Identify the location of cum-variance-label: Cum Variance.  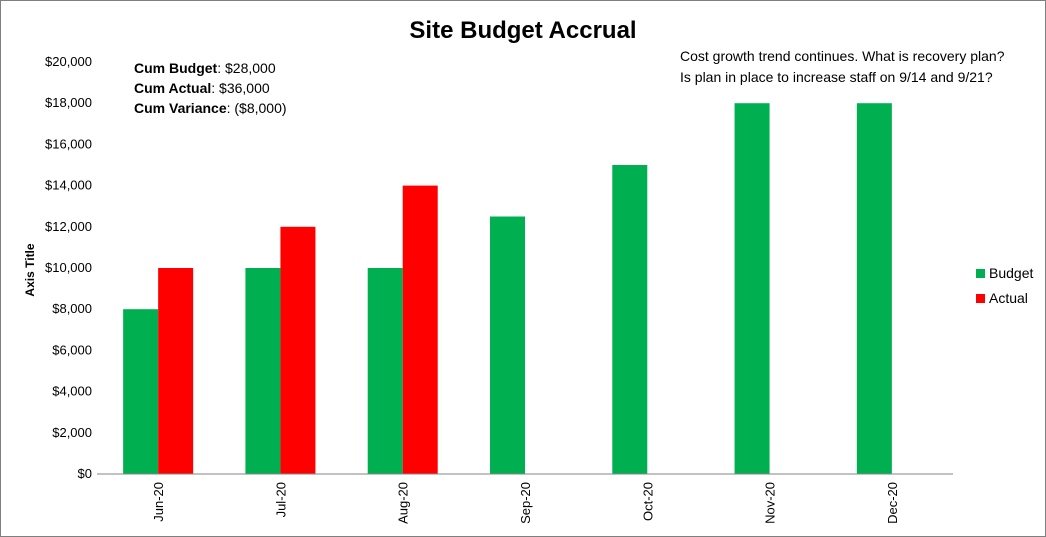
(180, 108).